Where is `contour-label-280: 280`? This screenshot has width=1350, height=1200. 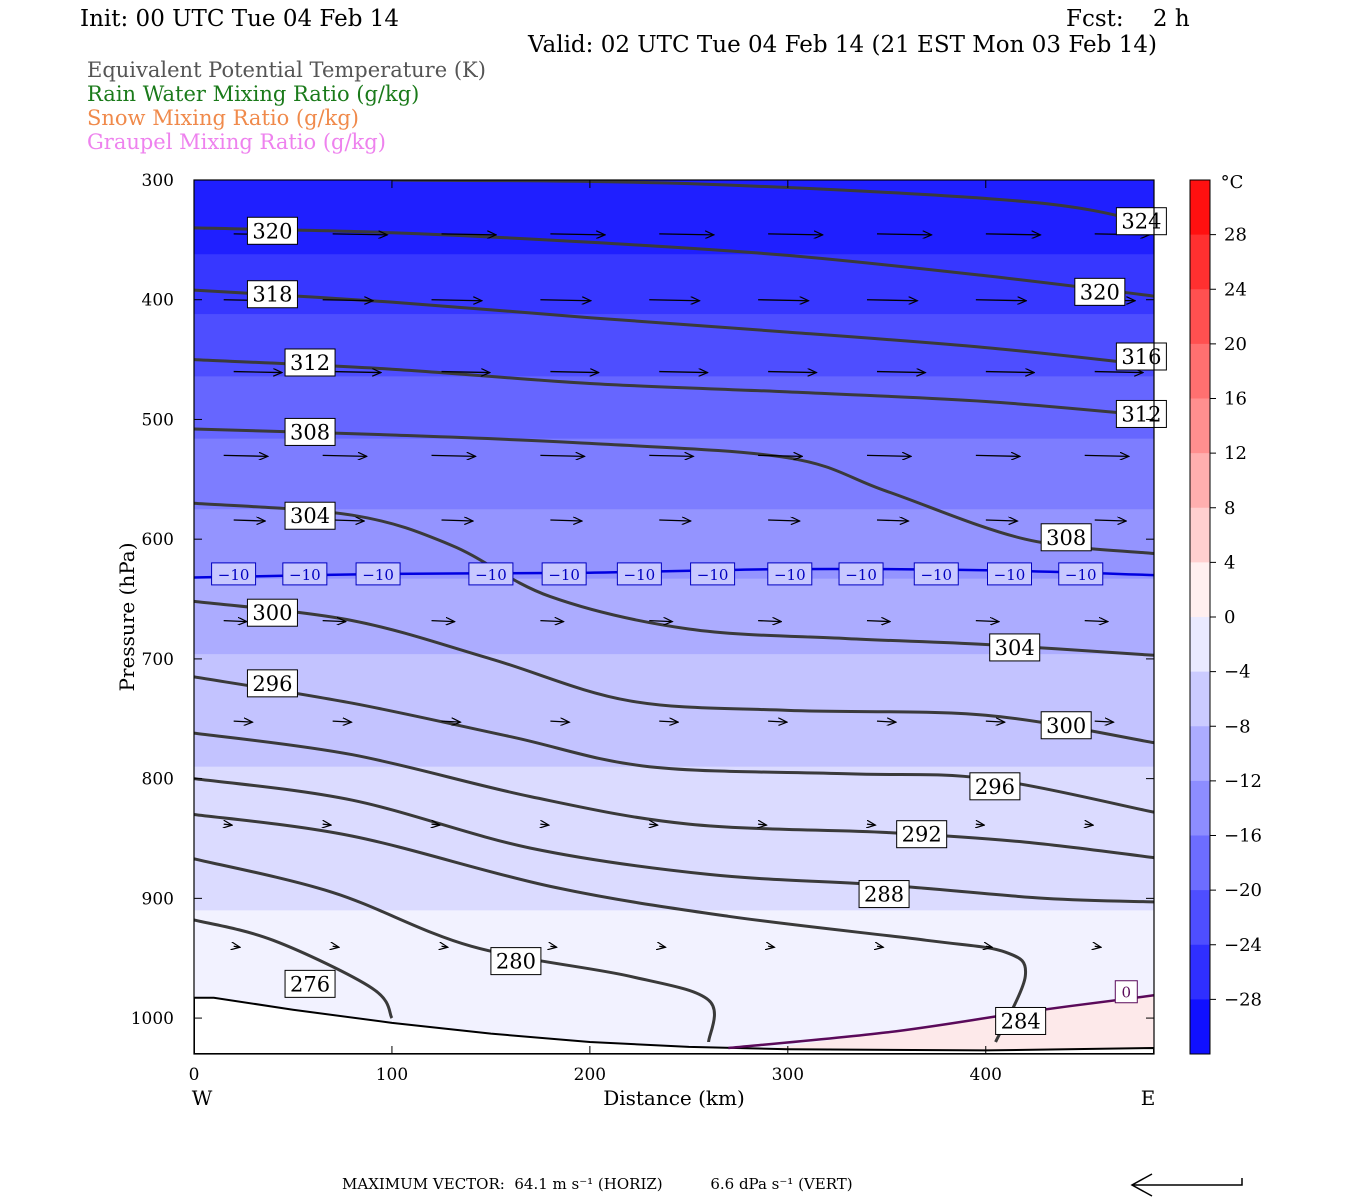
contour-label-280: 280 is located at coordinates (516, 961).